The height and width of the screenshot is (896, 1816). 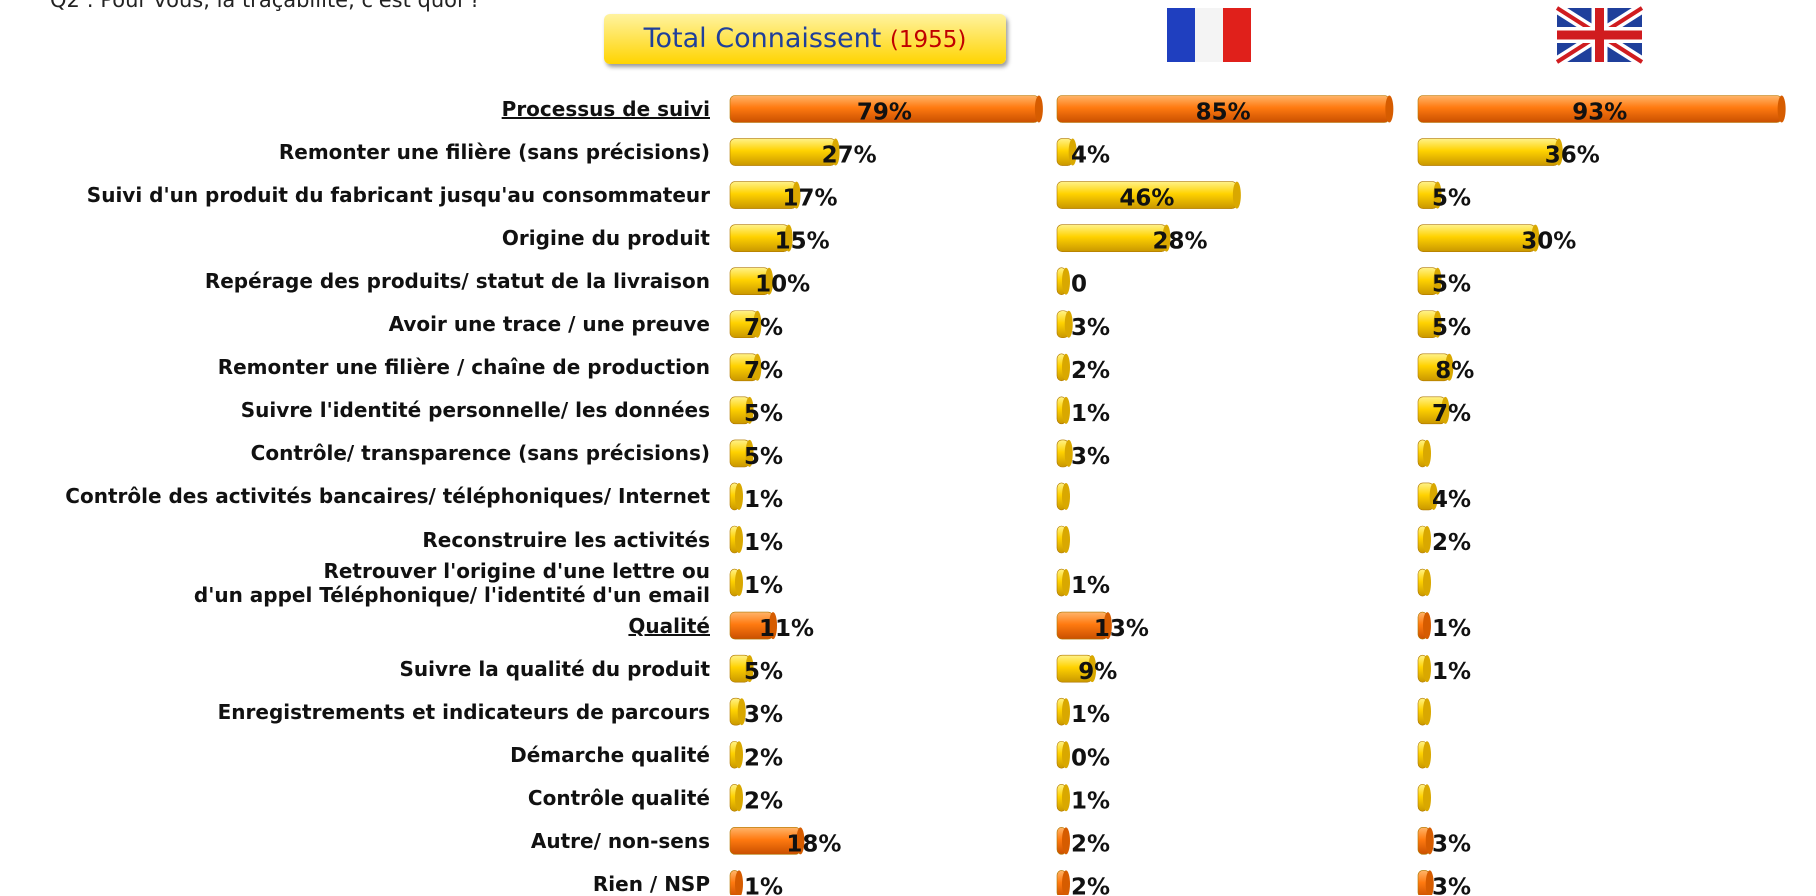 I want to click on category-label: Démarche qualité, so click(x=610, y=754).